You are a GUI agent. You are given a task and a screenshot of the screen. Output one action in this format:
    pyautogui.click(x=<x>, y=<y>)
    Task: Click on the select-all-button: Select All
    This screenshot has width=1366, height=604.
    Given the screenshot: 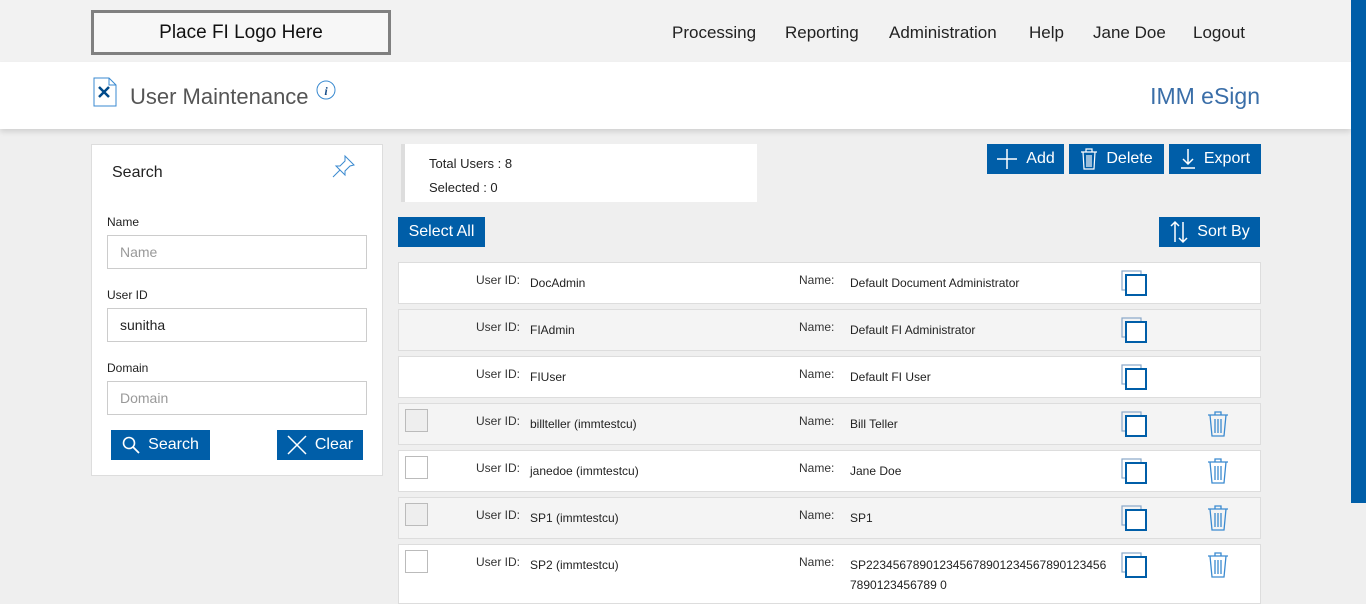 What is the action you would take?
    pyautogui.click(x=441, y=232)
    